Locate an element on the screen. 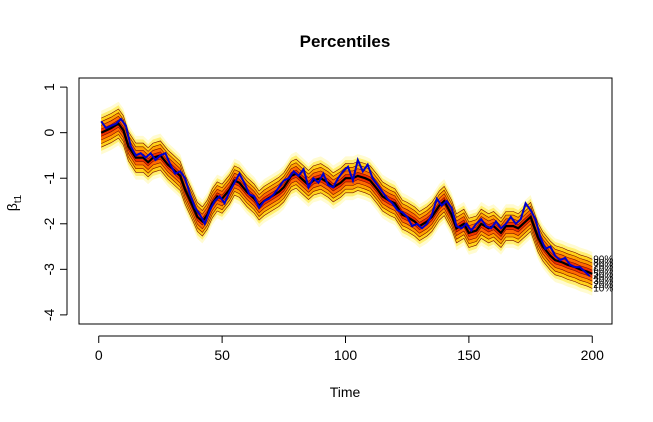 The image size is (653, 422). x-axis: 0 50 100 150 200 is located at coordinates (350, 349).